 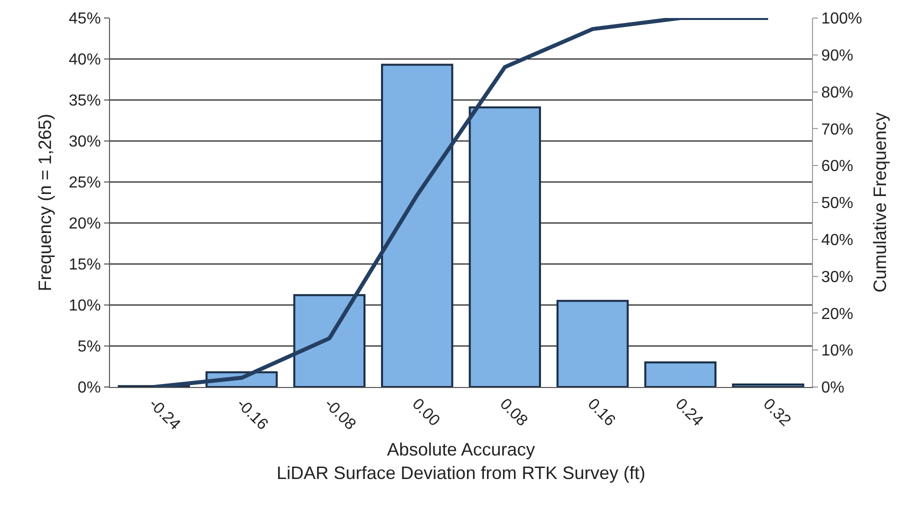 I want to click on y2-tick-label: 50%, so click(x=837, y=203).